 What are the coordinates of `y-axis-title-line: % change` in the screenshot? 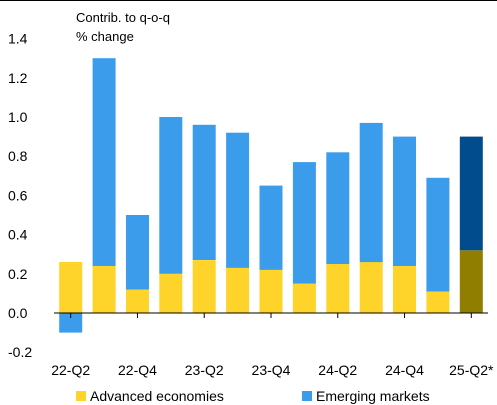 It's located at (105, 36).